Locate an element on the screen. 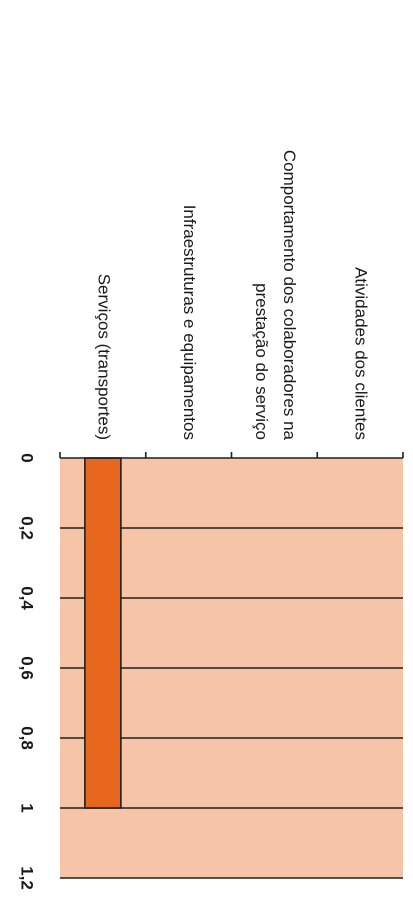 The height and width of the screenshot is (910, 413). value-tick-label: 0,6 is located at coordinates (27, 668).